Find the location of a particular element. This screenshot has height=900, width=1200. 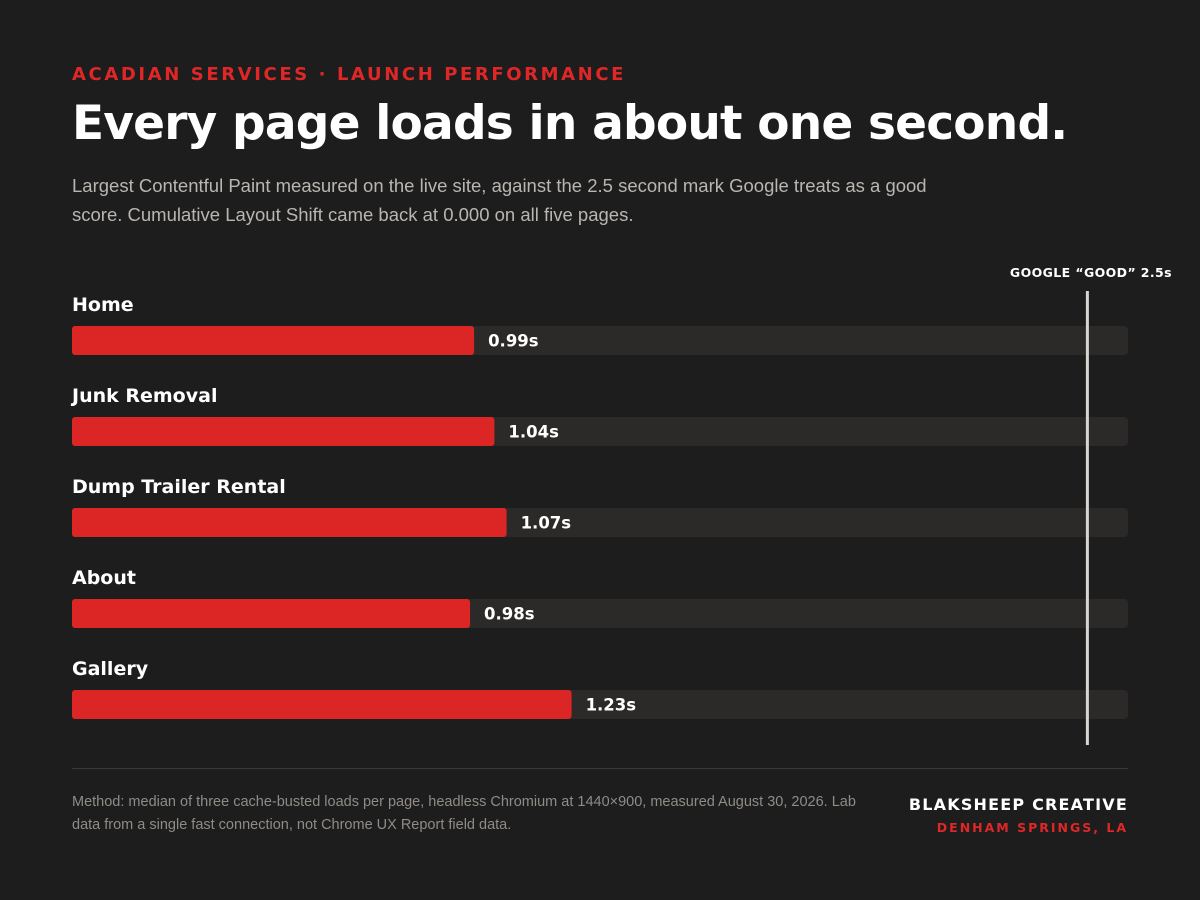

eyebrow-label: ACADIAN SERVICES · LAUNCH PERFORMANCE is located at coordinates (349, 74).